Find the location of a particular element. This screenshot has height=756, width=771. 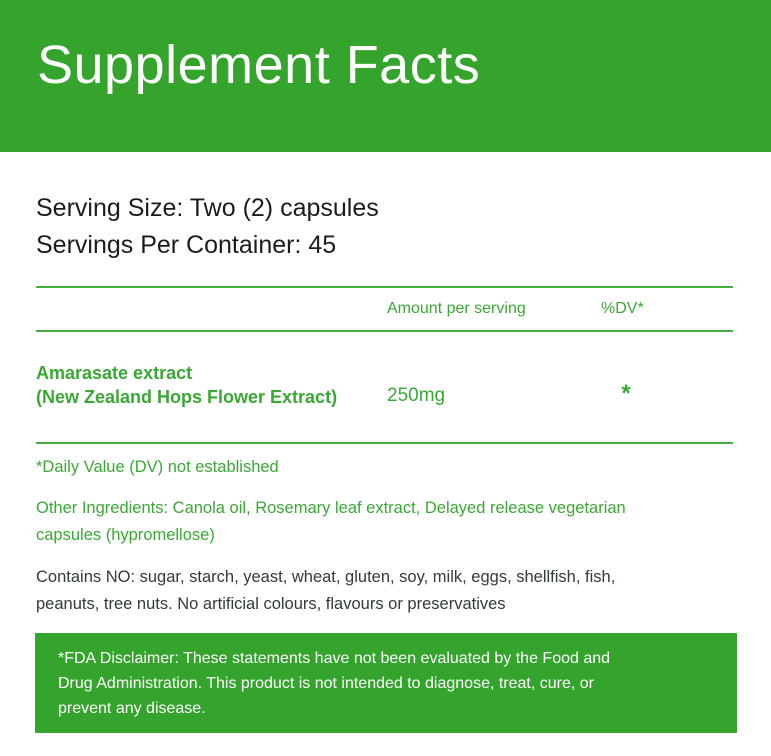

fda-disclaimer-line3: prevent any disease. is located at coordinates (132, 708).